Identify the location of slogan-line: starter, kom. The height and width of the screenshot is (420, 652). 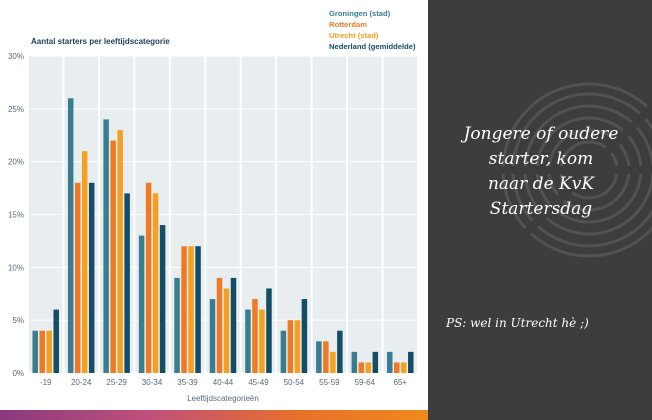
(541, 159).